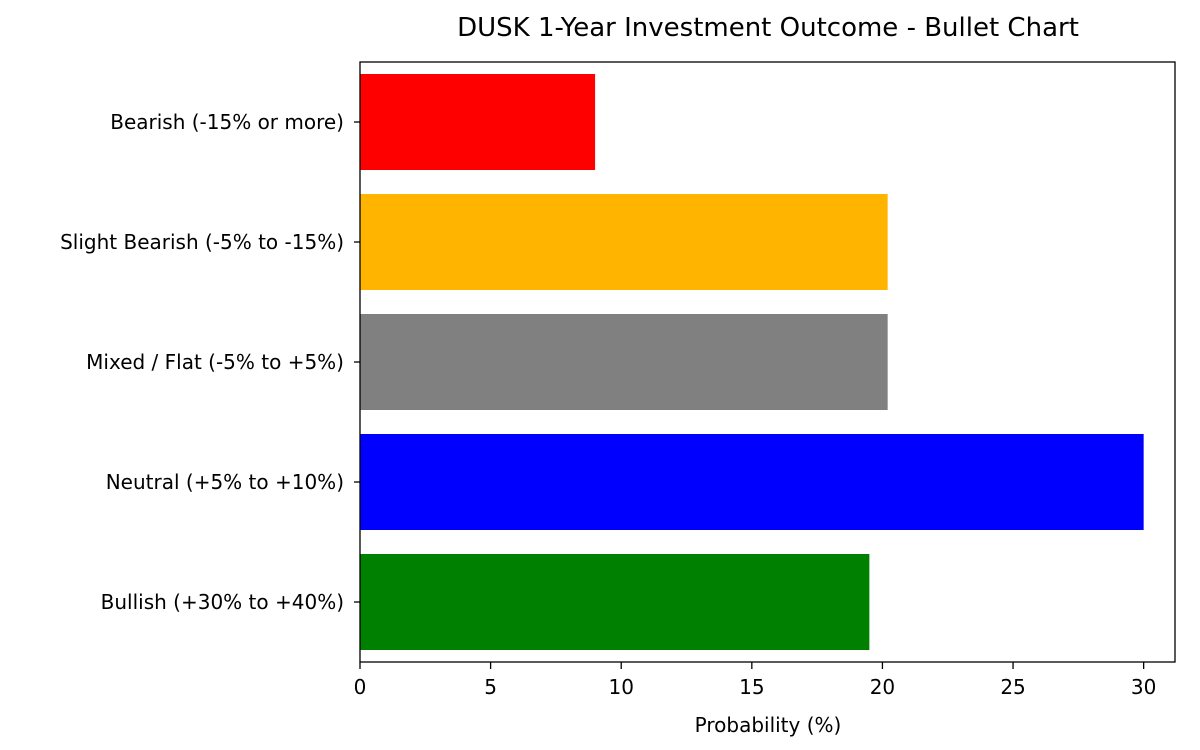 This screenshot has height=750, width=1200. What do you see at coordinates (768, 725) in the screenshot?
I see `x-axis-label: Probability (%)` at bounding box center [768, 725].